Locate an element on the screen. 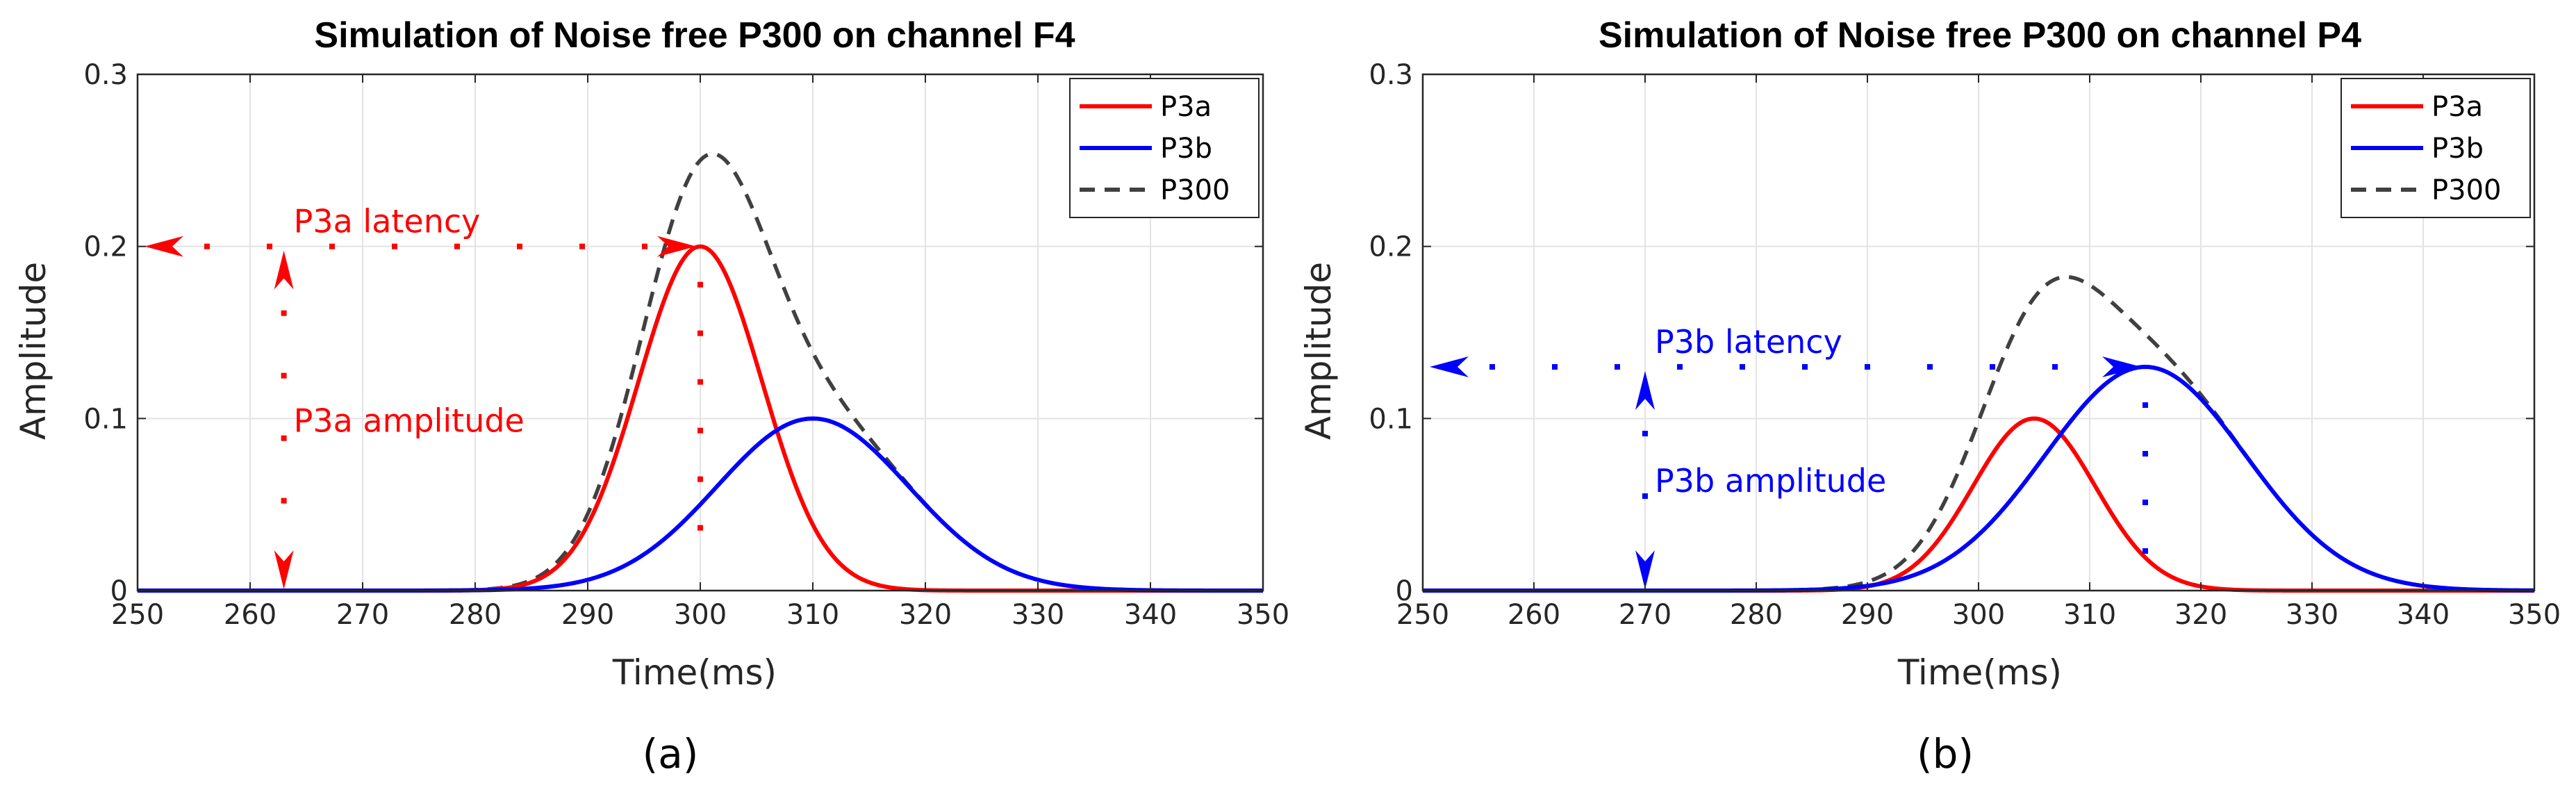 This screenshot has height=790, width=2576. latency-label: P3b latency is located at coordinates (1749, 342).